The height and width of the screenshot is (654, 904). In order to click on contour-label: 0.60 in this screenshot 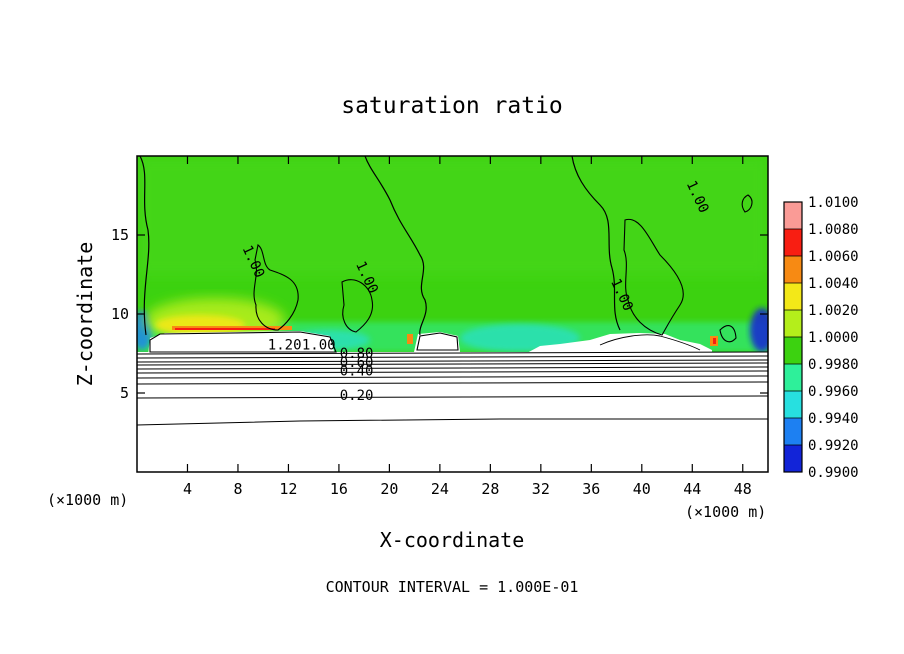, I will do `click(357, 363)`.